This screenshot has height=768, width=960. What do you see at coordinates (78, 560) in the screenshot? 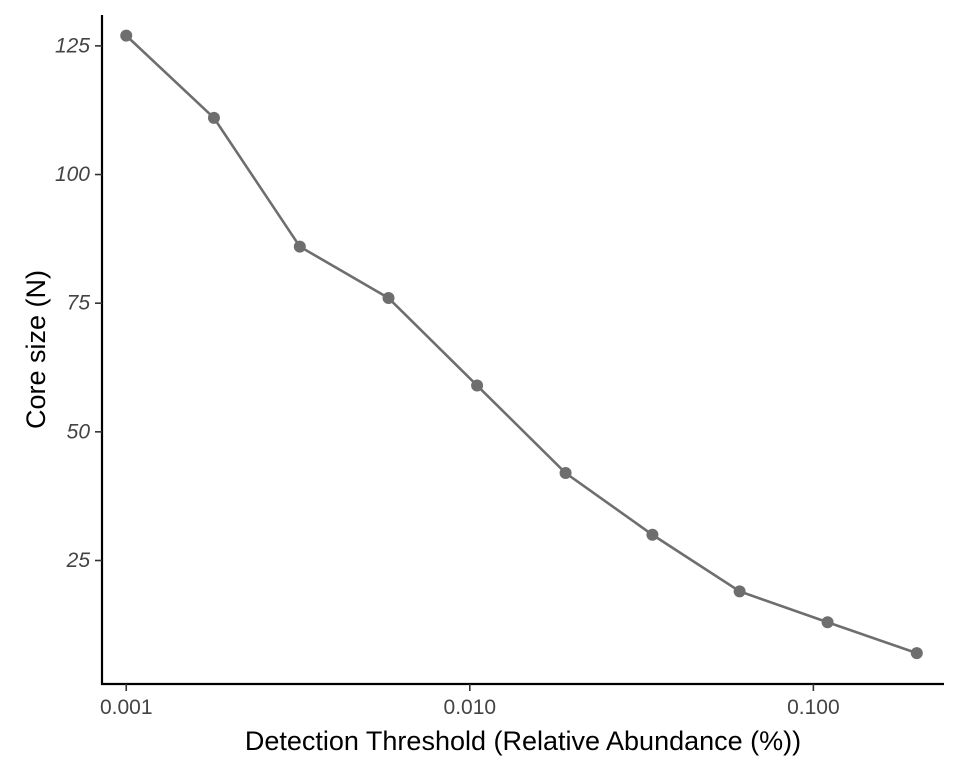
I see `y-tick-label: 25` at bounding box center [78, 560].